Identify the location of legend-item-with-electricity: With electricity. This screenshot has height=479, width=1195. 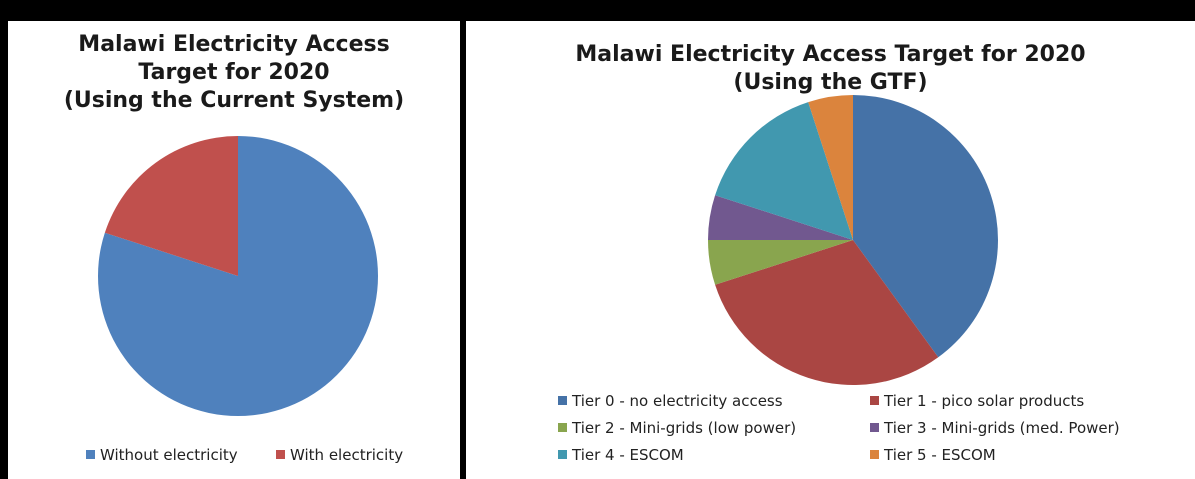
(339, 455).